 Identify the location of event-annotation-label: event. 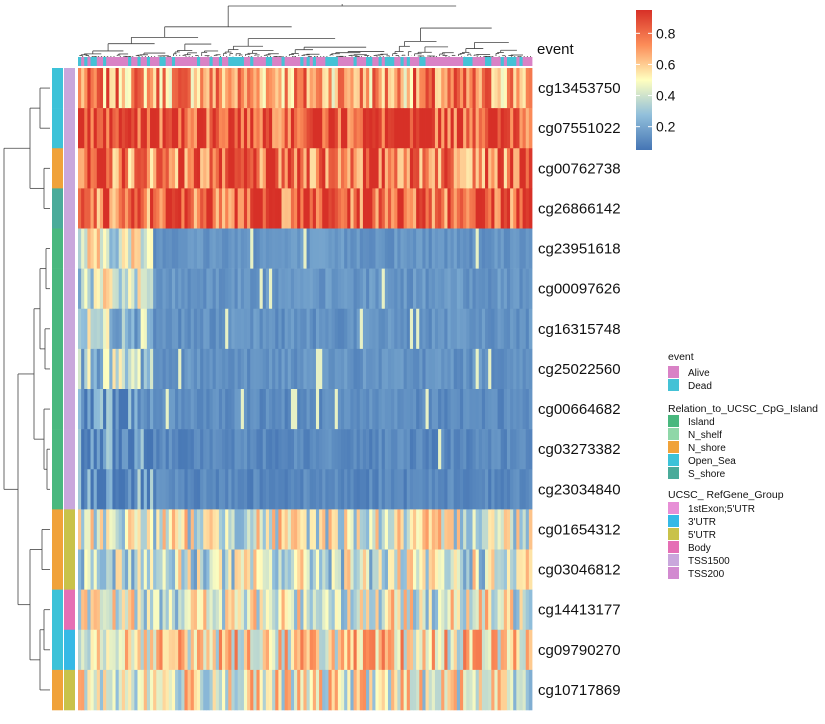
(556, 49).